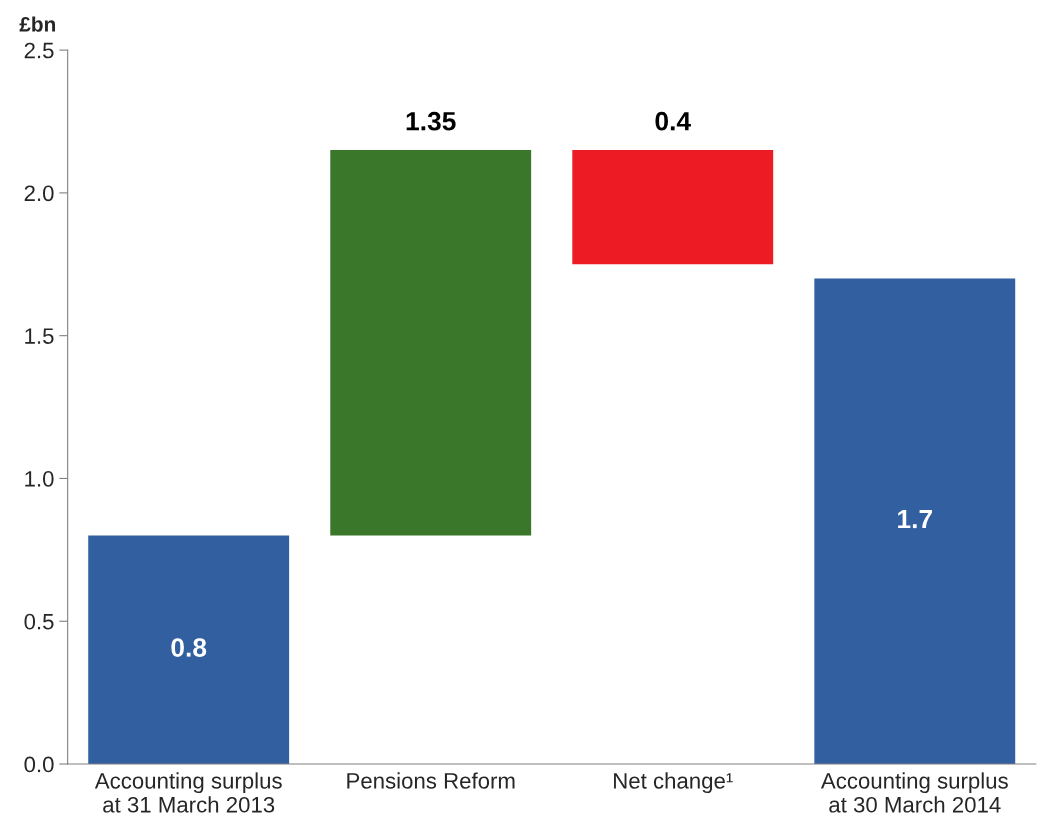 The height and width of the screenshot is (835, 1041). What do you see at coordinates (915, 519) in the screenshot?
I see `data-label: 1.7` at bounding box center [915, 519].